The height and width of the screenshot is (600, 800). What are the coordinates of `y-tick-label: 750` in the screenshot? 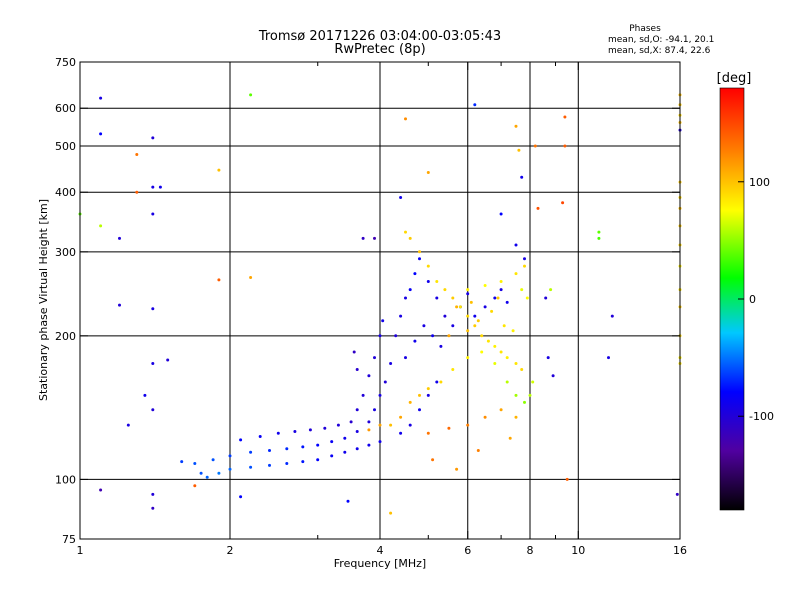 It's located at (65, 62).